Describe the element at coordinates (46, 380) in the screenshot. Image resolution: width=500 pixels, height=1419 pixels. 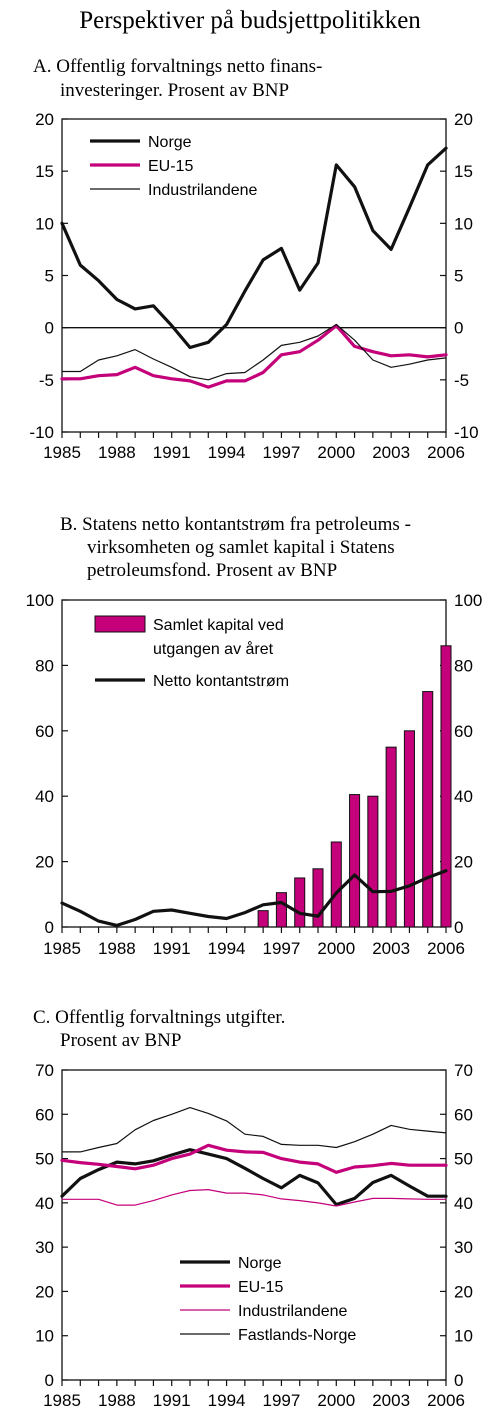
I see `y-tick-label-left: -5` at that location.